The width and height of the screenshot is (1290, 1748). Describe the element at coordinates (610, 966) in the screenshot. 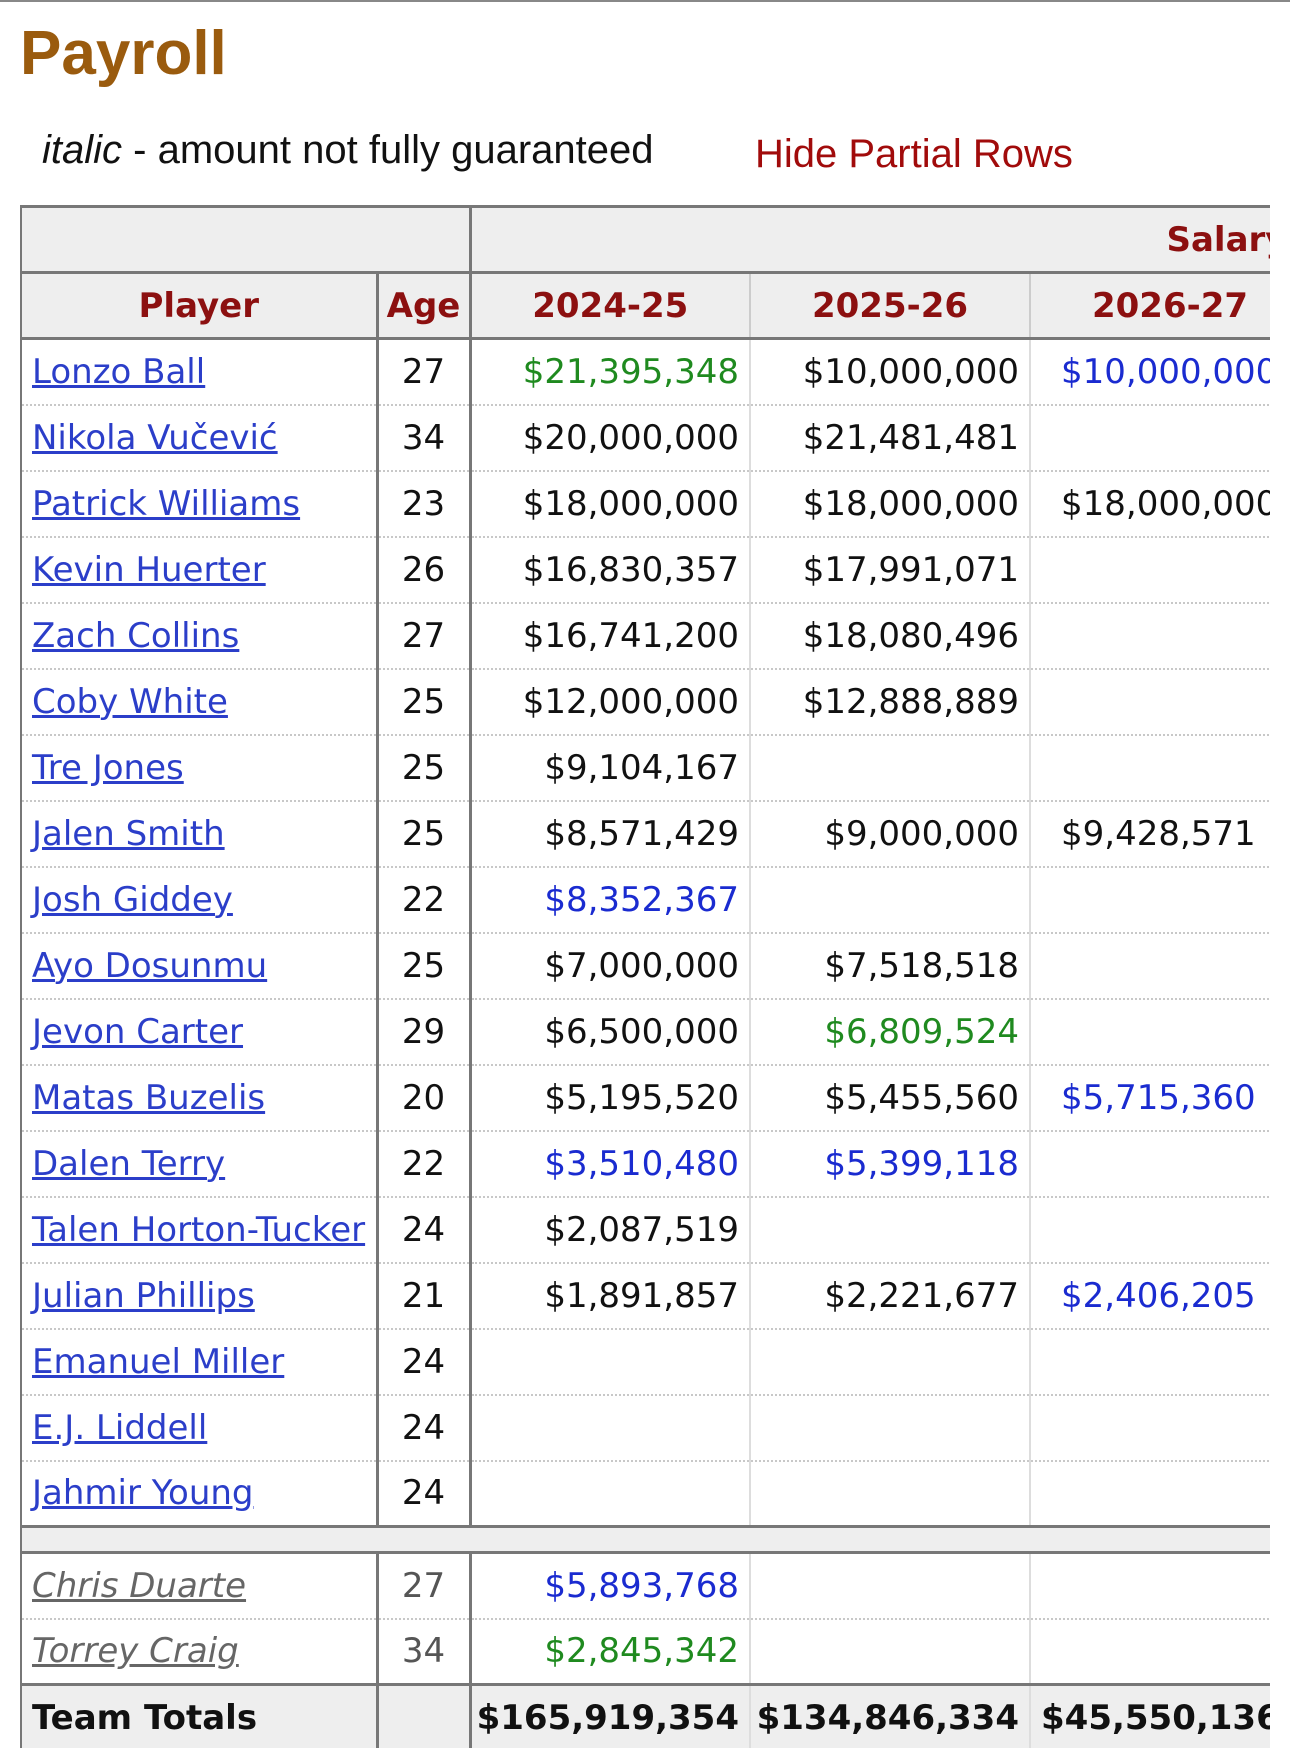

I see `salary-2024-25-cell: $7,000,000` at that location.